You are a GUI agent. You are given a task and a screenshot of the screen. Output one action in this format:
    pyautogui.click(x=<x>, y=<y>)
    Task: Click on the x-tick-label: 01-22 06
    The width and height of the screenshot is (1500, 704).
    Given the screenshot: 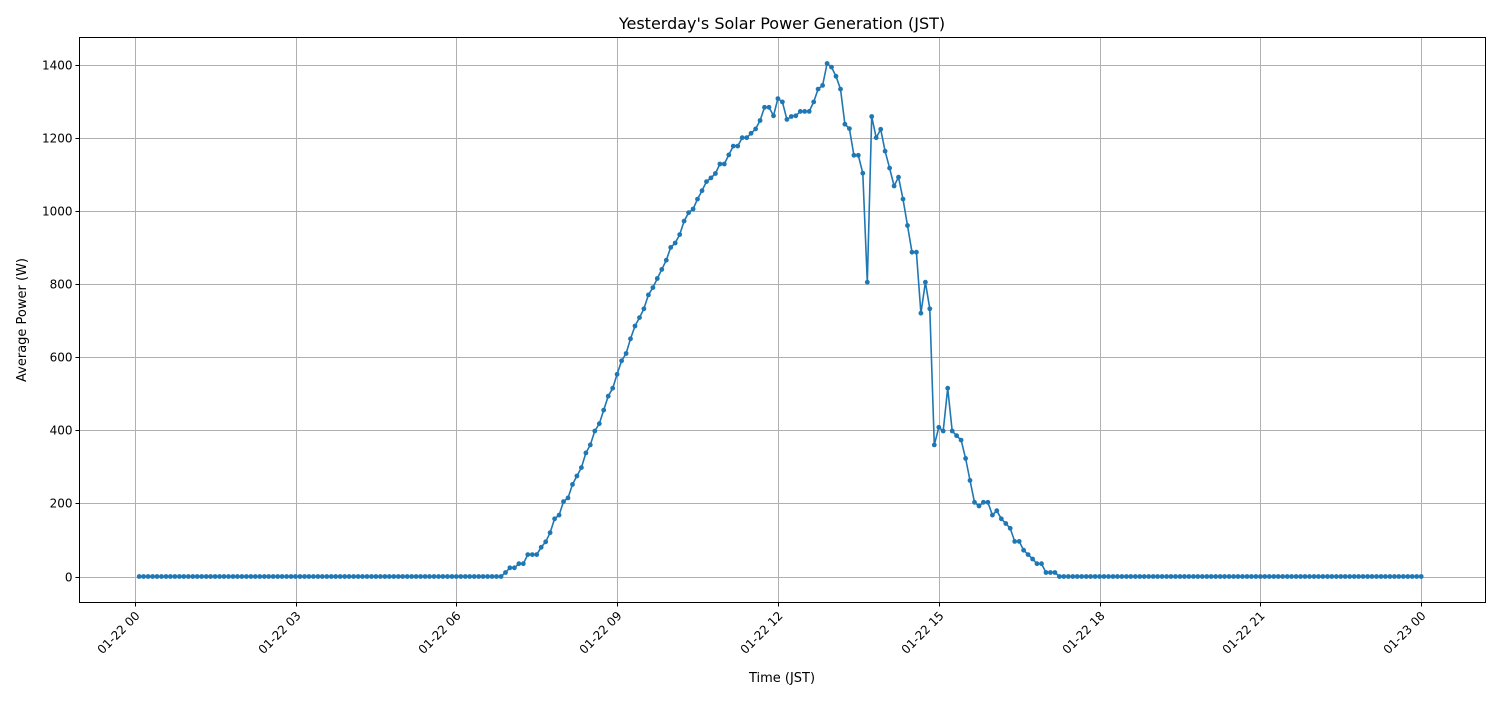 What is the action you would take?
    pyautogui.click(x=440, y=633)
    